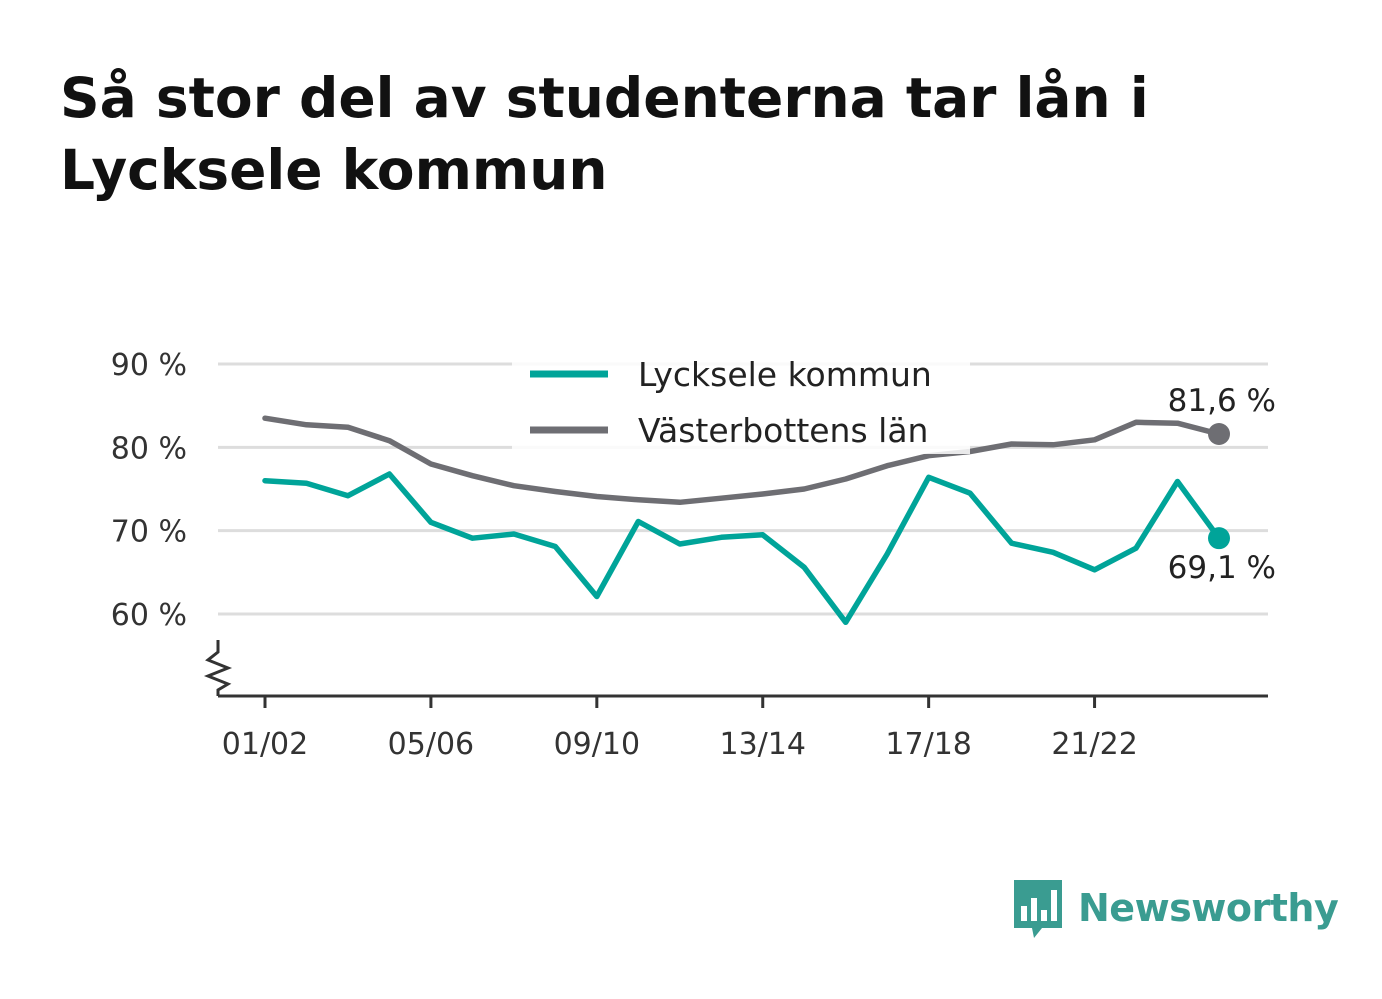 The width and height of the screenshot is (1382, 999). I want to click on y-axis-break-icon, so click(218, 668).